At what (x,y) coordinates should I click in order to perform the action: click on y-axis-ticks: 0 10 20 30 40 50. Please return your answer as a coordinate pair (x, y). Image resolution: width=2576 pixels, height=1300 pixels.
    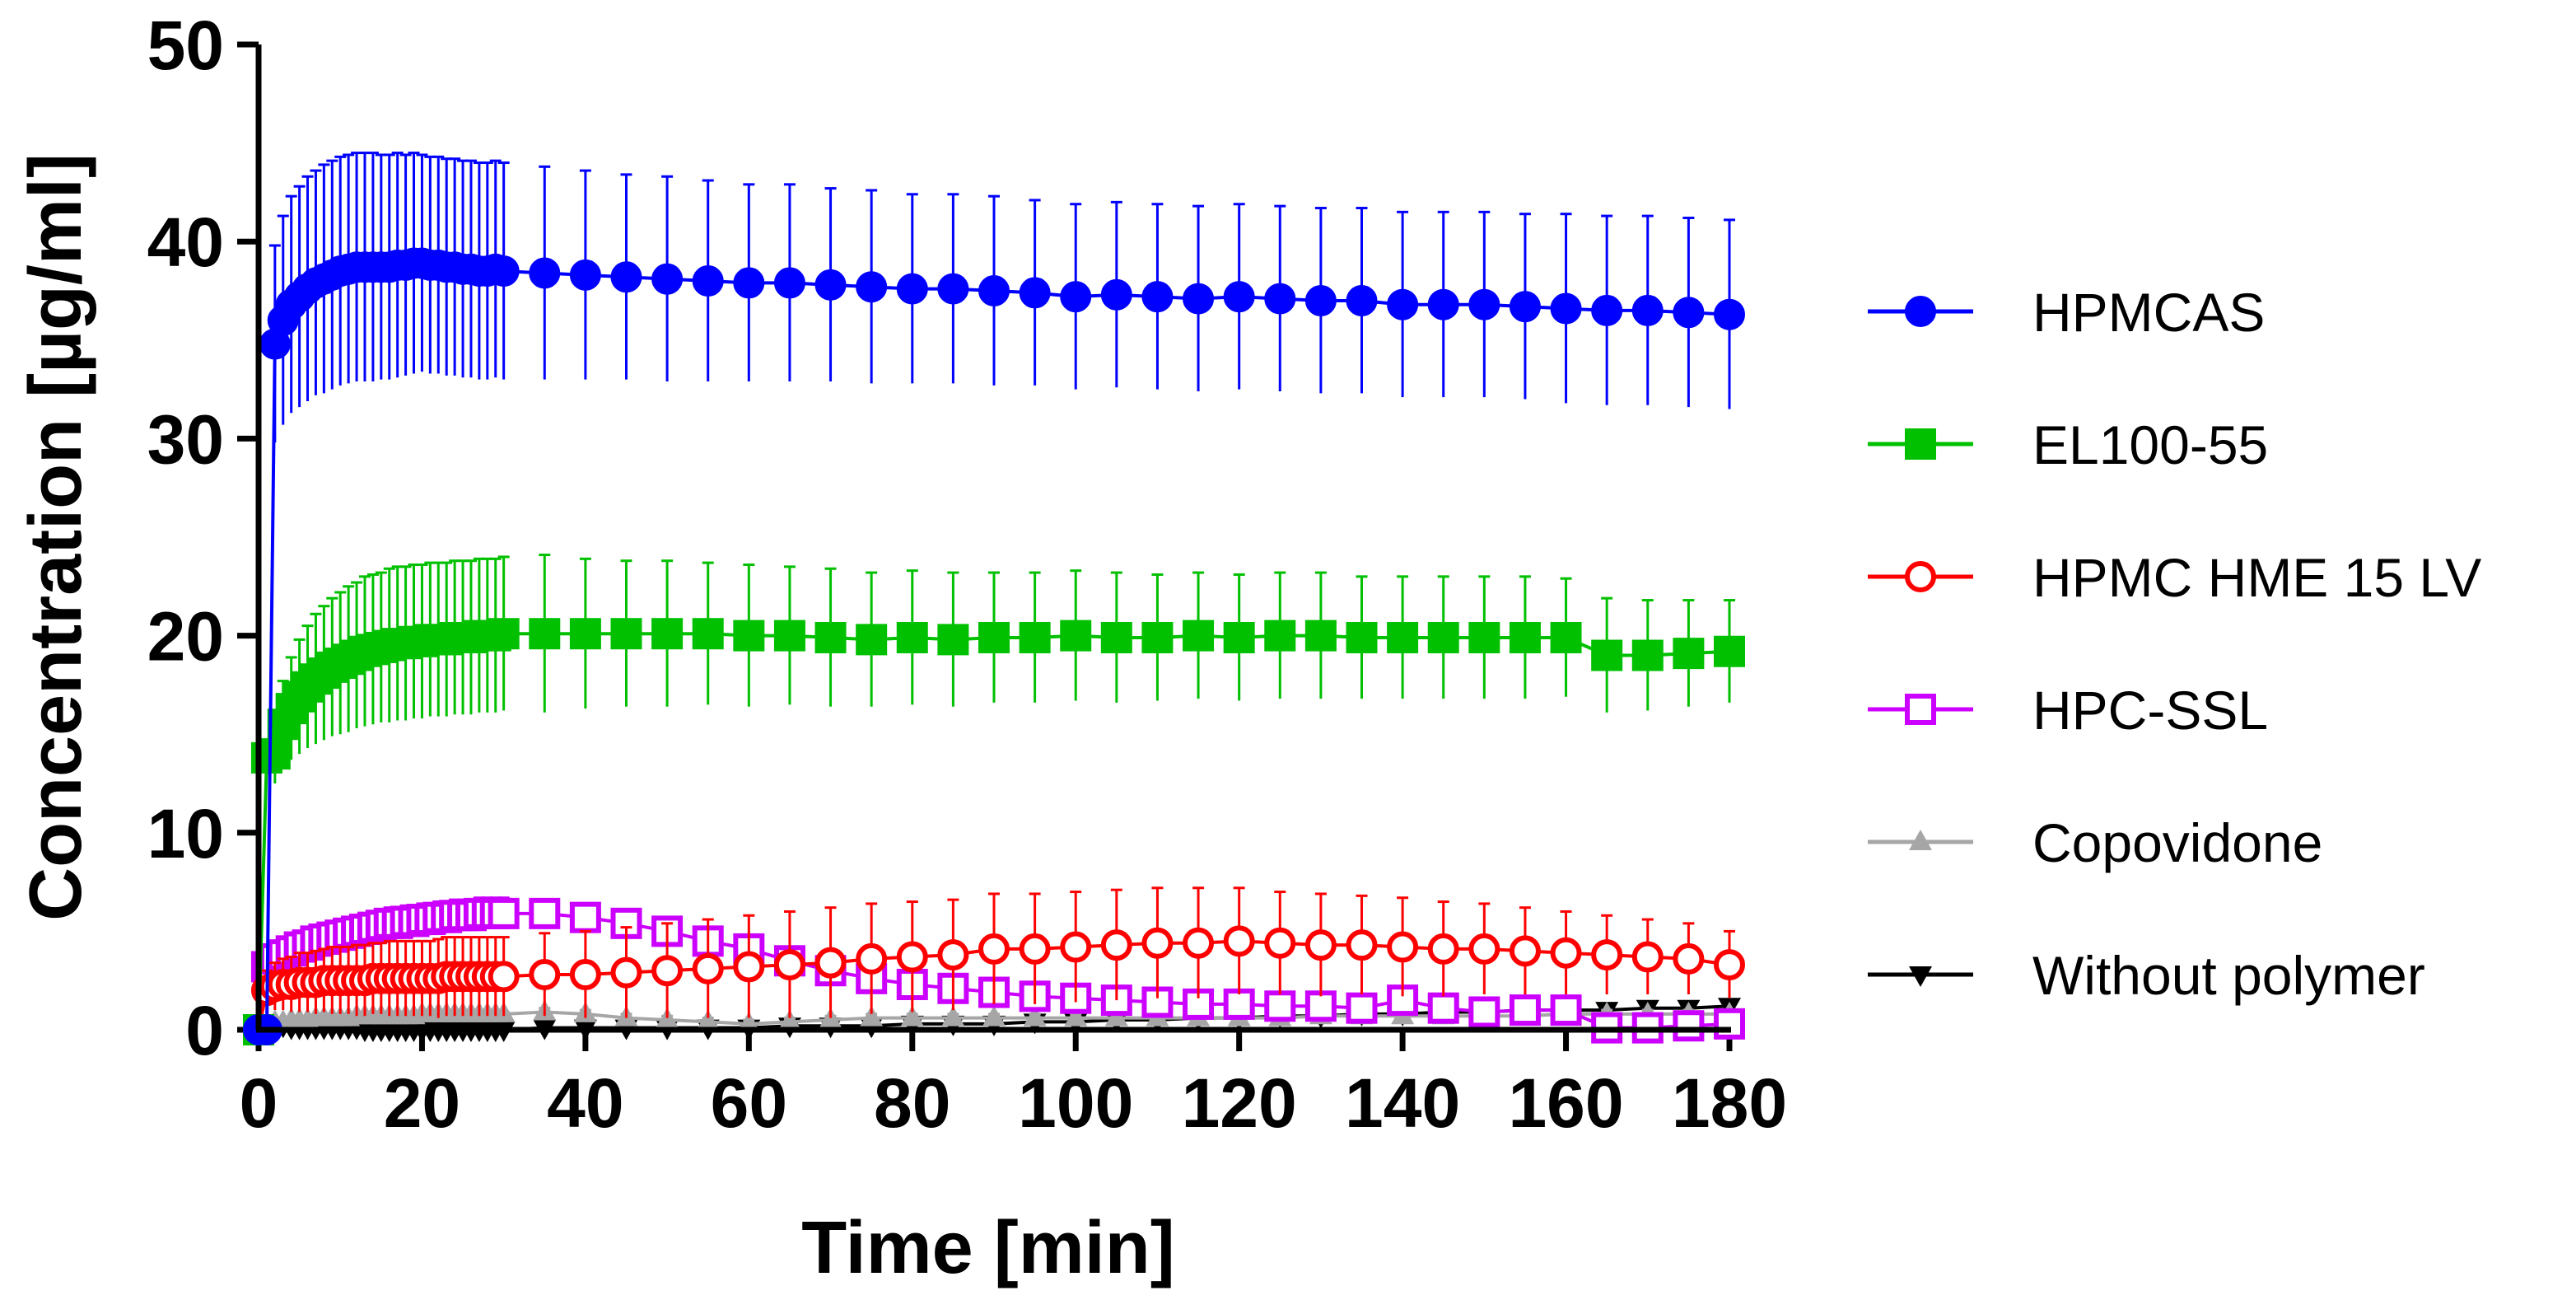
    Looking at the image, I should click on (203, 538).